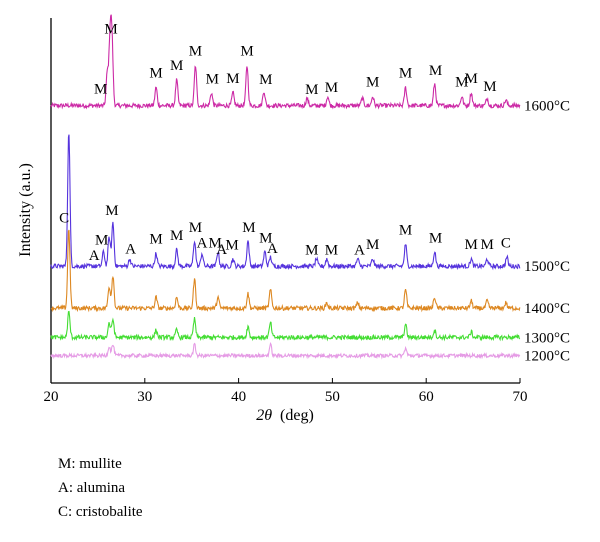 This screenshot has width=600, height=542. I want to click on x-tick-label: 40, so click(238, 397).